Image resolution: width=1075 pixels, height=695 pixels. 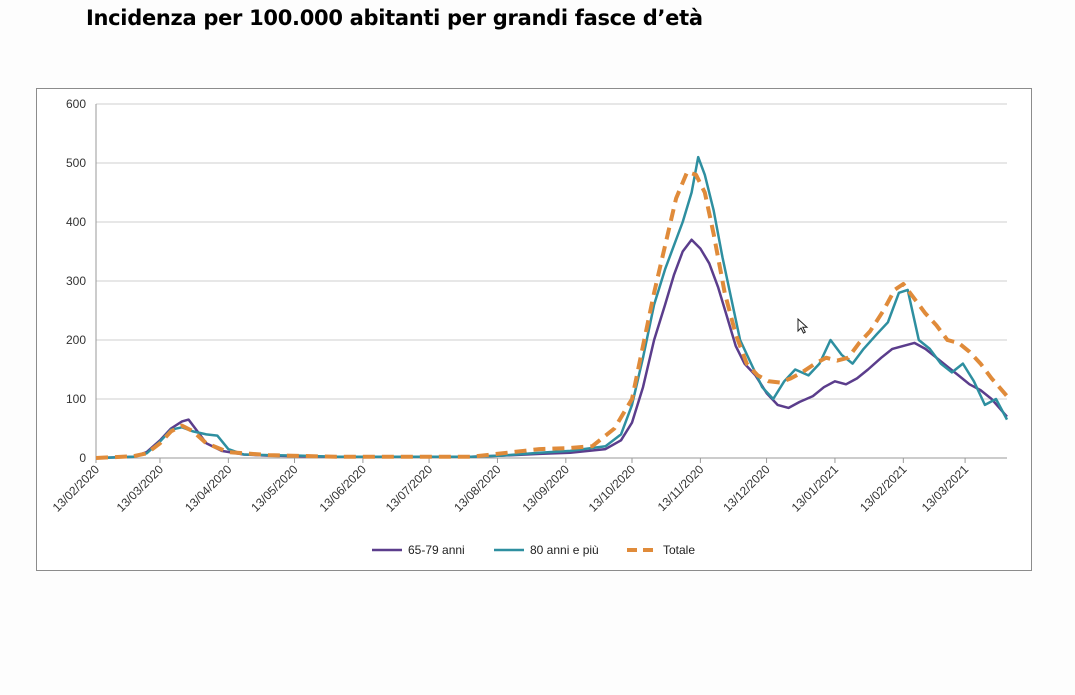 What do you see at coordinates (76, 340) in the screenshot?
I see `y-tick-label: 200` at bounding box center [76, 340].